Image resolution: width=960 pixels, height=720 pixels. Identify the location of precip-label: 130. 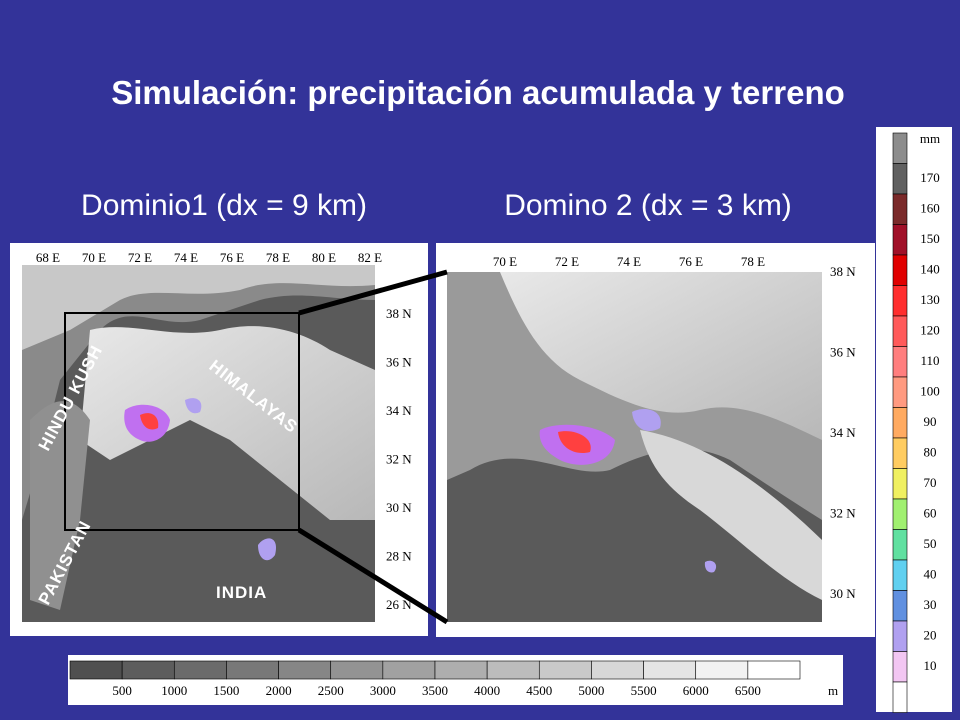
(930, 299).